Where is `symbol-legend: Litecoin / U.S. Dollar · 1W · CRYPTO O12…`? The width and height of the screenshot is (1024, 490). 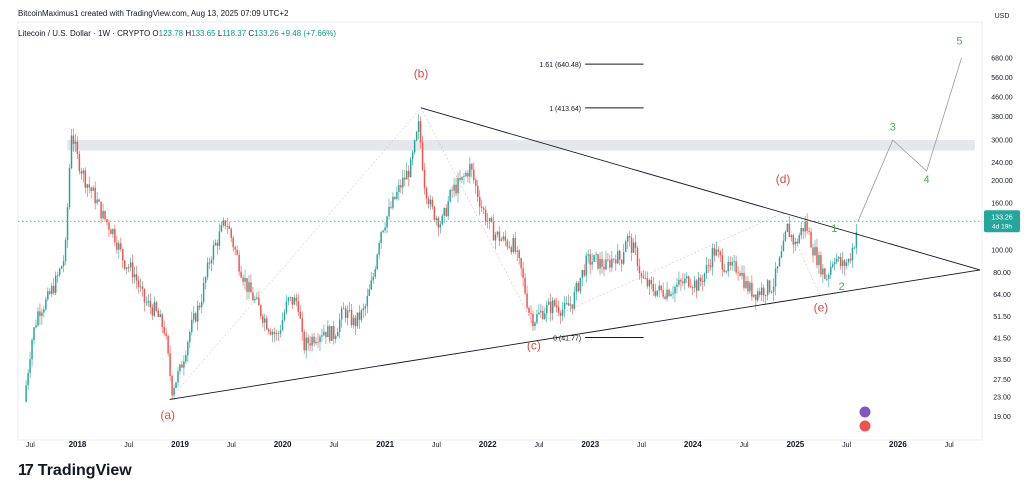 symbol-legend: Litecoin / U.S. Dollar · 1W · CRYPTO O12… is located at coordinates (177, 33).